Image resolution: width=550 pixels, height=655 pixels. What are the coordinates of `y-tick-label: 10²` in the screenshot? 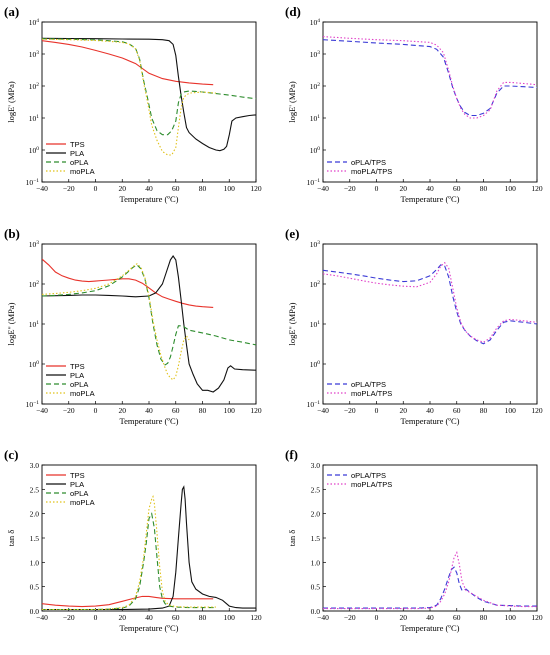 It's located at (34, 284).